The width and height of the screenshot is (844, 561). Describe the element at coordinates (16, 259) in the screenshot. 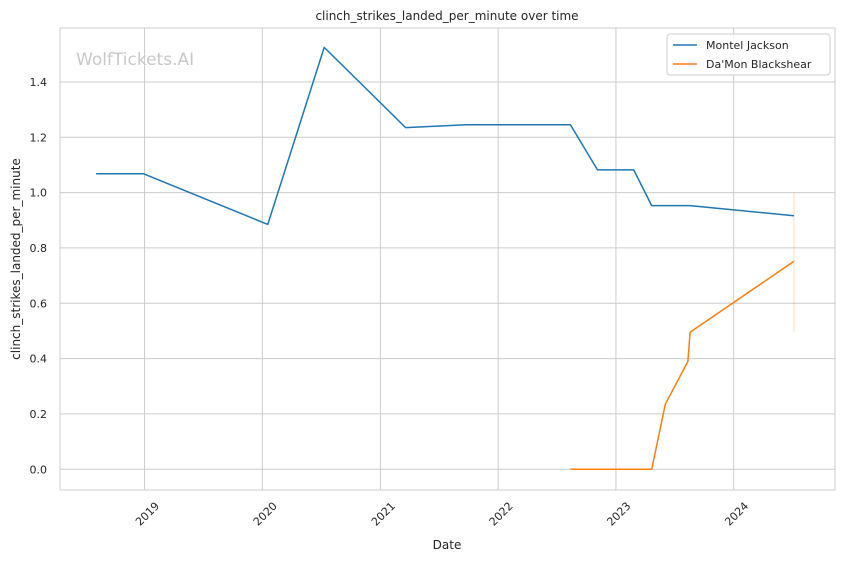

I see `y-axis-label: clinch_strikes_landed_per_minute` at that location.